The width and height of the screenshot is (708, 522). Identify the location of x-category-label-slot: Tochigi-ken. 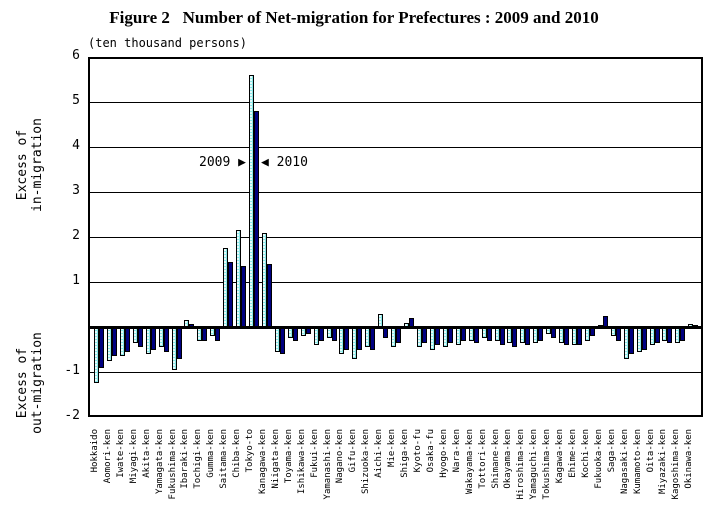
(198, 474).